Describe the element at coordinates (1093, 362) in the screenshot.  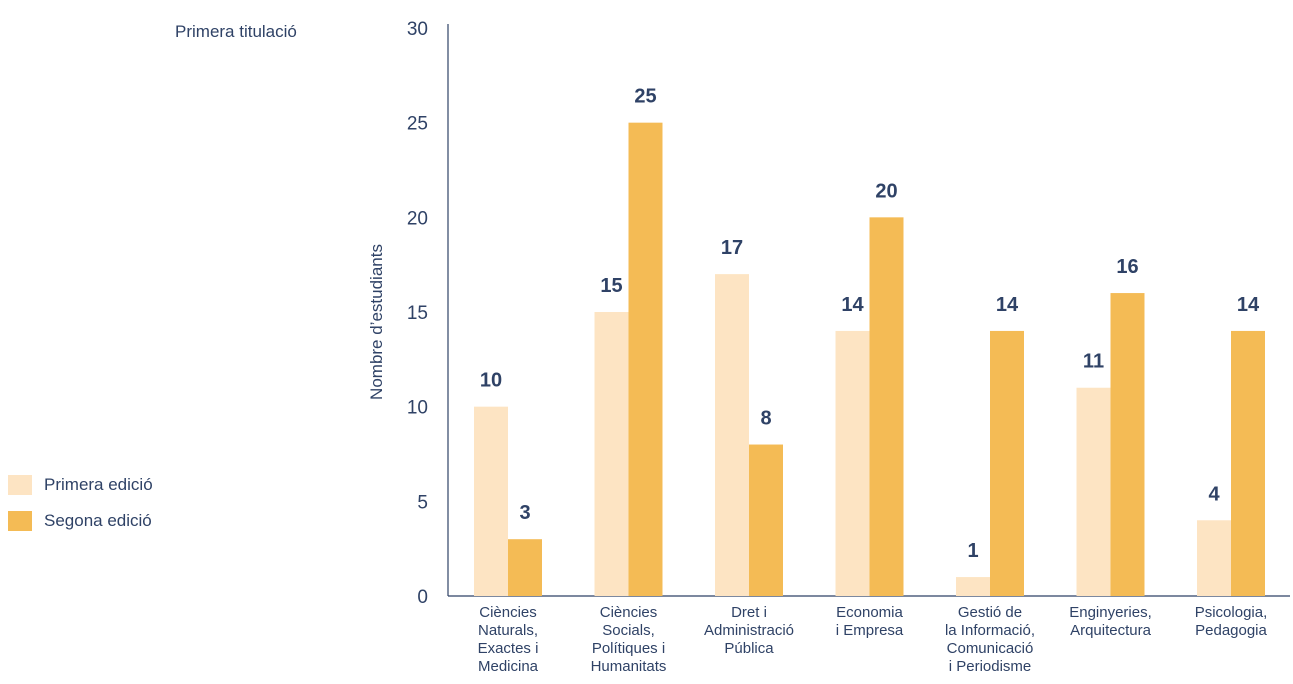
I see `data-label-primera-5: 11` at that location.